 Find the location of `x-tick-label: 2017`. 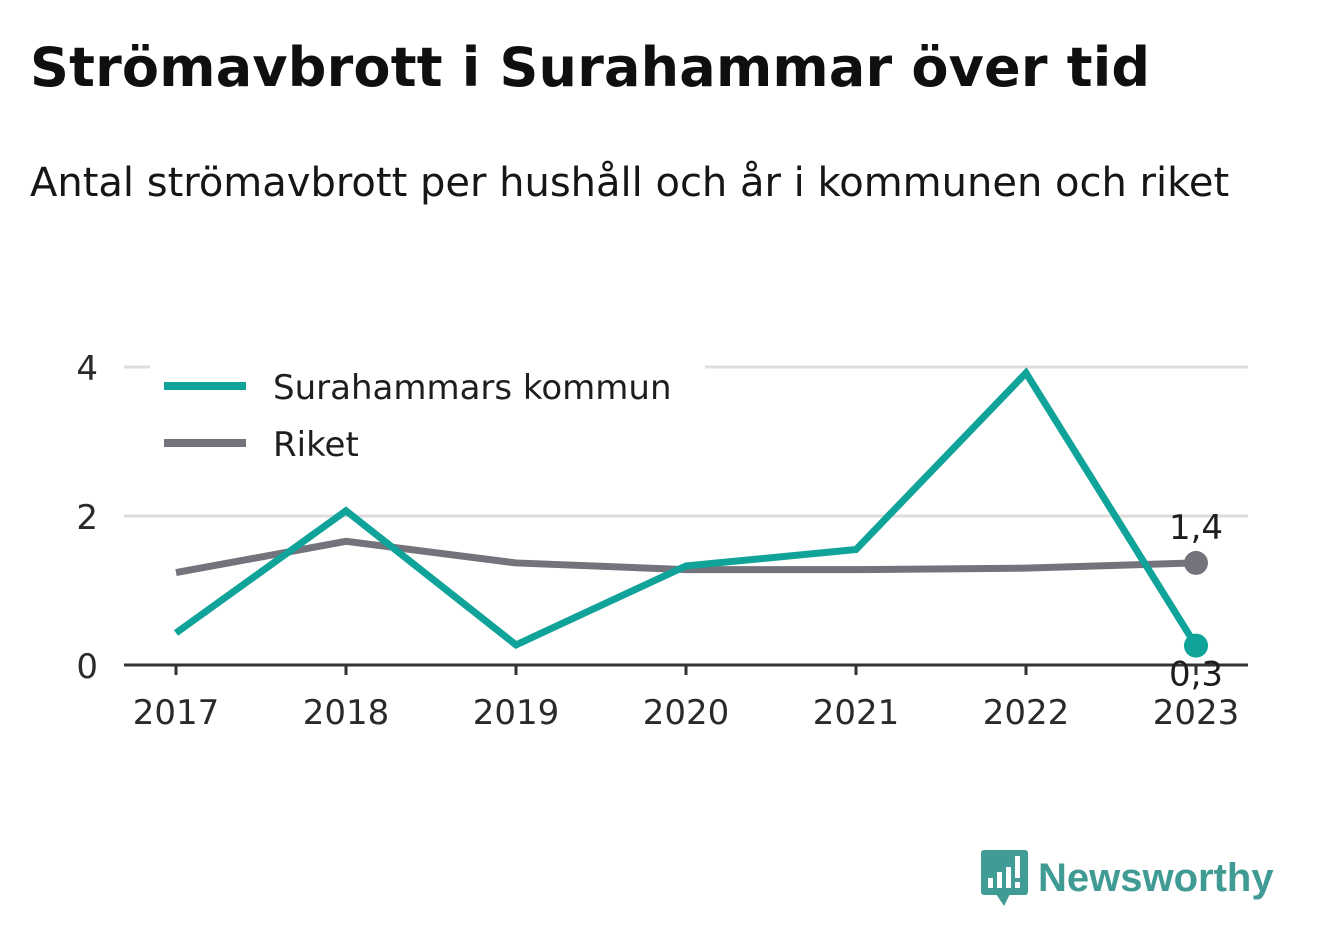

x-tick-label: 2017 is located at coordinates (176, 713).